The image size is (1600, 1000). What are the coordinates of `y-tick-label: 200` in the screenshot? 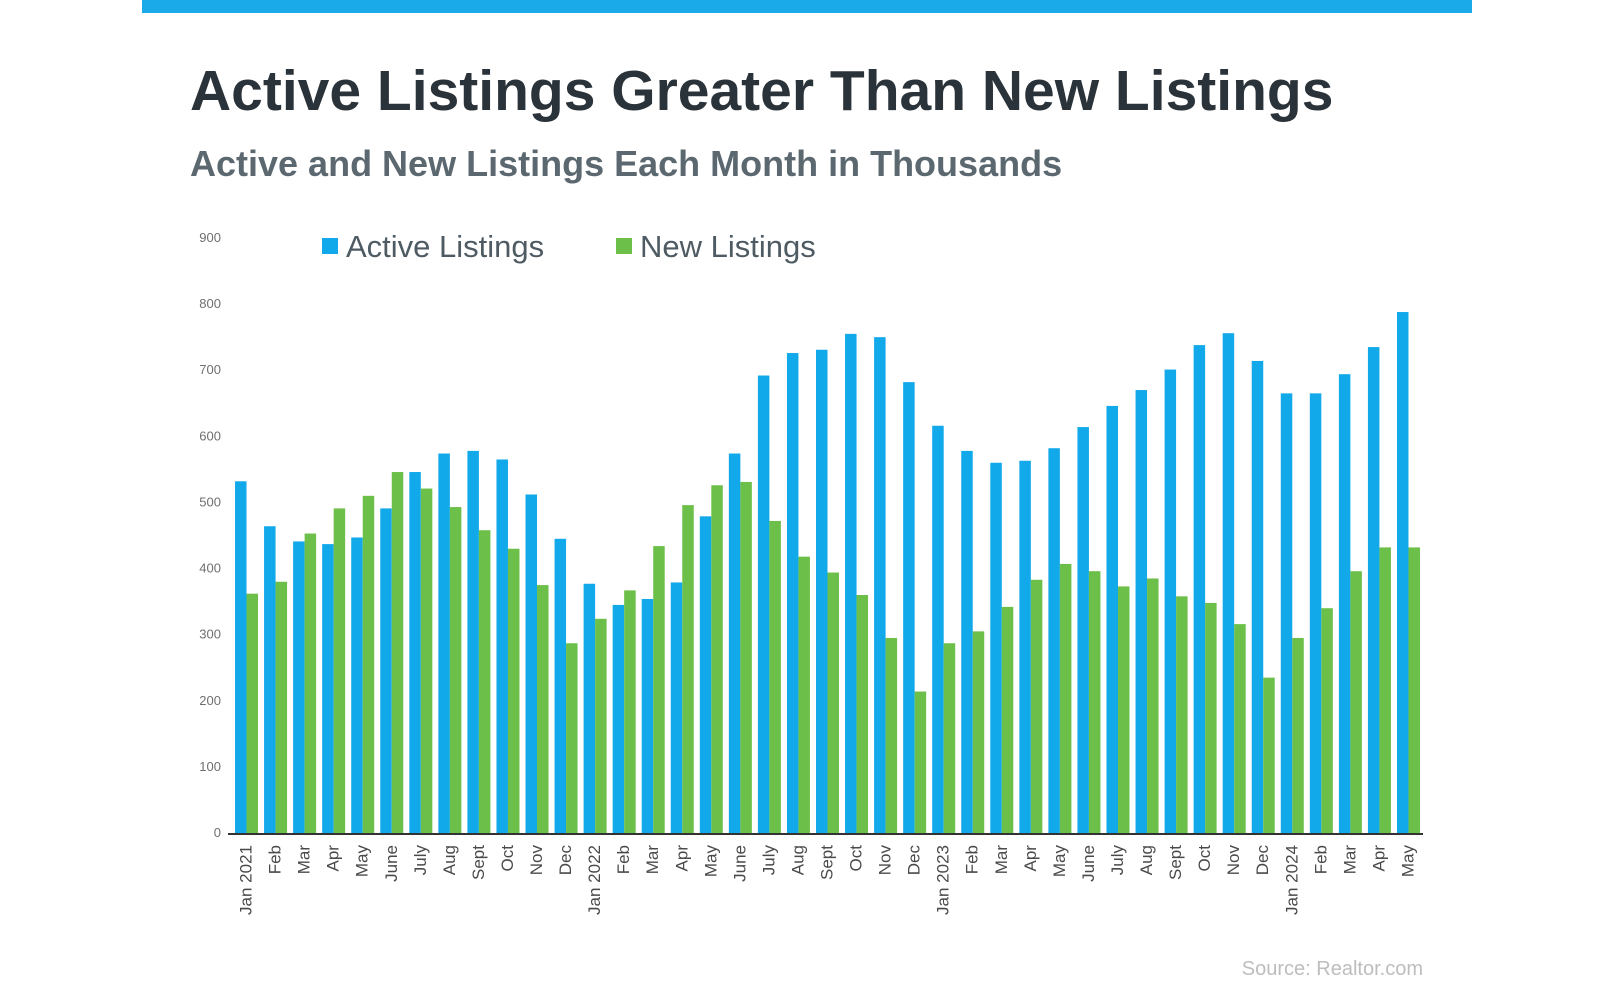 It's located at (210, 700).